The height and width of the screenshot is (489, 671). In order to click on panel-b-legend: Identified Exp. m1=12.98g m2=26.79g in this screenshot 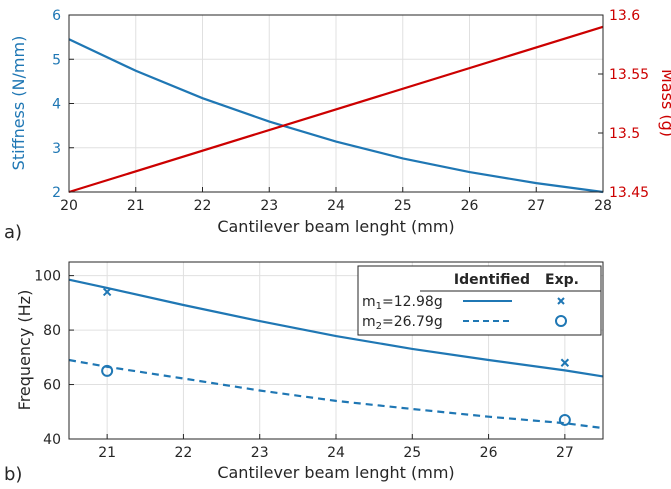, I will do `click(479, 300)`.